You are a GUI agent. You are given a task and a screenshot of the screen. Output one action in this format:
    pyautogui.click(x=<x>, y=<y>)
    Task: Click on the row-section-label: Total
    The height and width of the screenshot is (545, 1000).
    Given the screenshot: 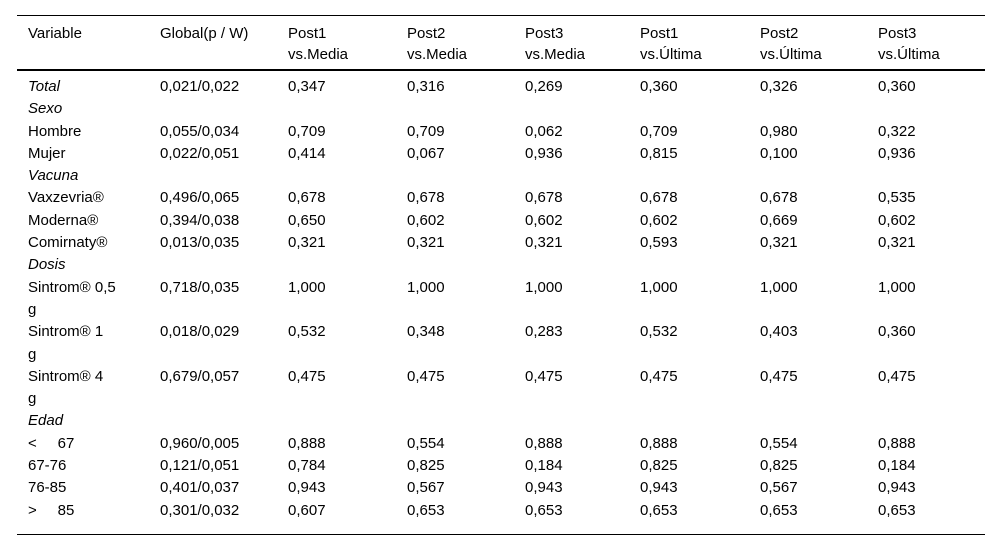 What is the action you would take?
    pyautogui.click(x=44, y=86)
    